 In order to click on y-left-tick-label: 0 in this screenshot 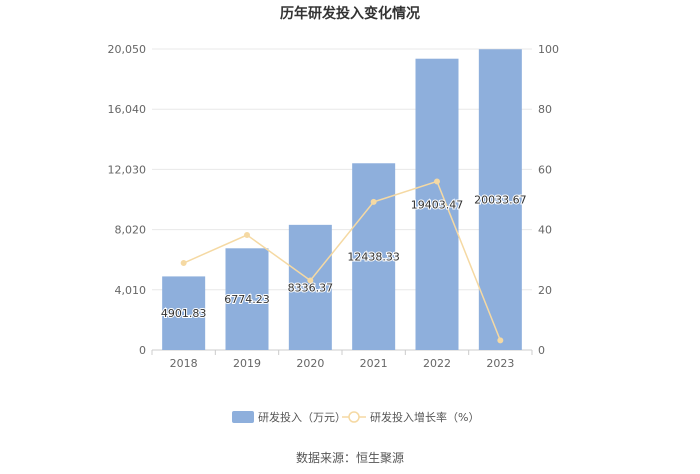, I will do `click(142, 350)`.